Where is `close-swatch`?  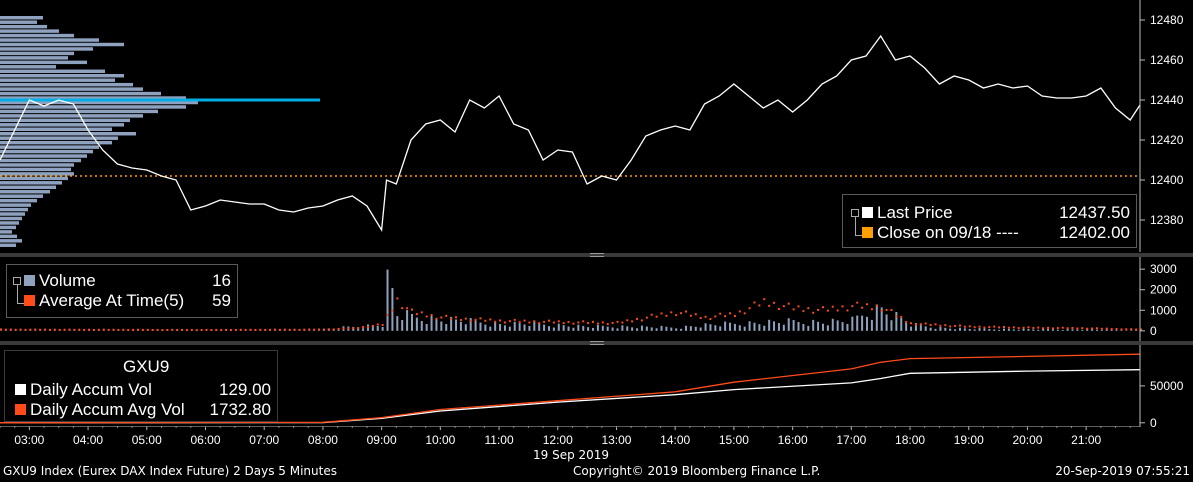 close-swatch is located at coordinates (867, 232).